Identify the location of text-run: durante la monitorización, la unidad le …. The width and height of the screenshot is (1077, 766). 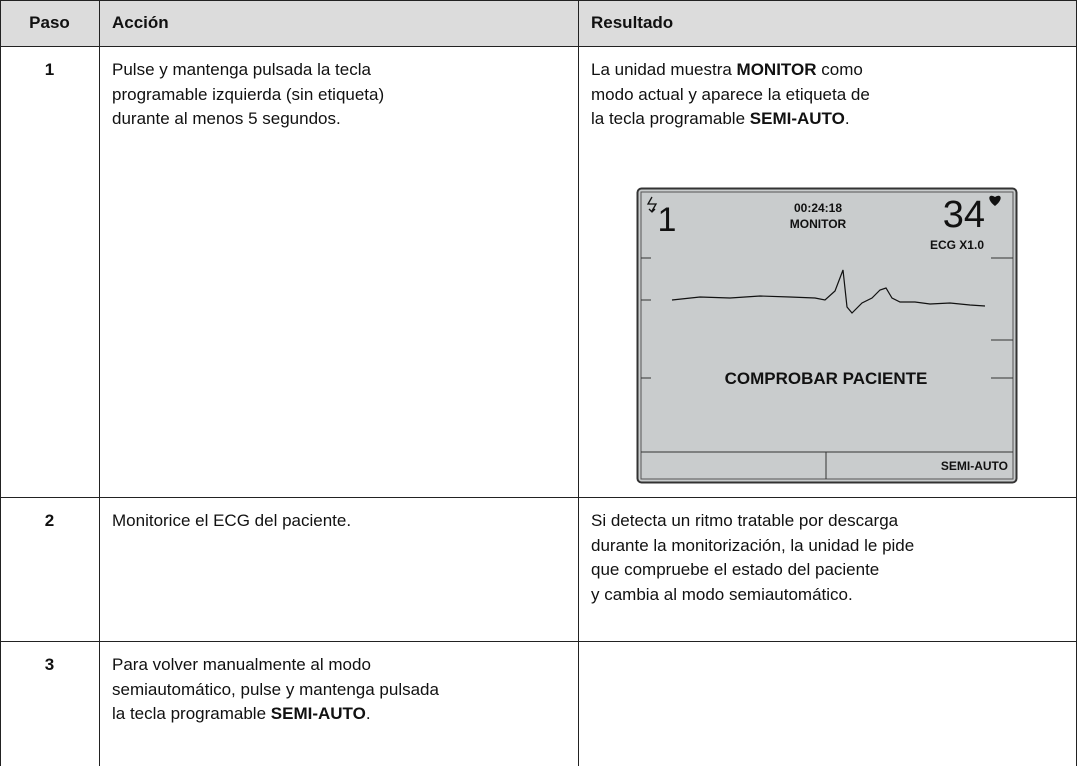
(753, 545).